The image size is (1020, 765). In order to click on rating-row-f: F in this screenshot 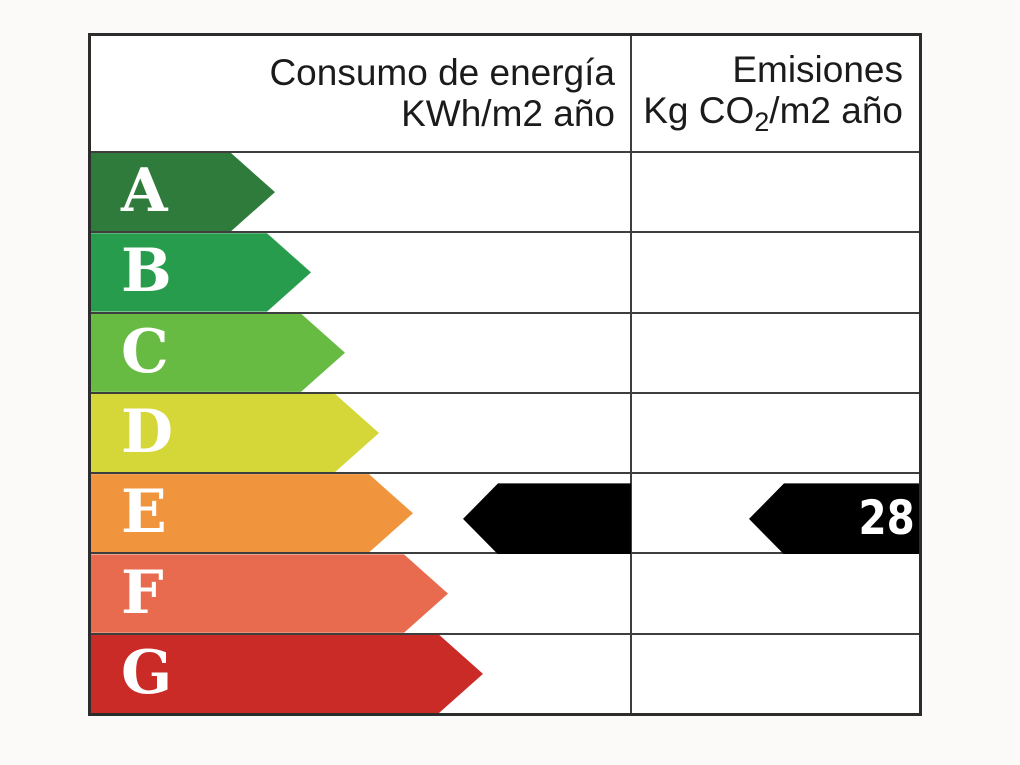, I will do `click(505, 592)`.